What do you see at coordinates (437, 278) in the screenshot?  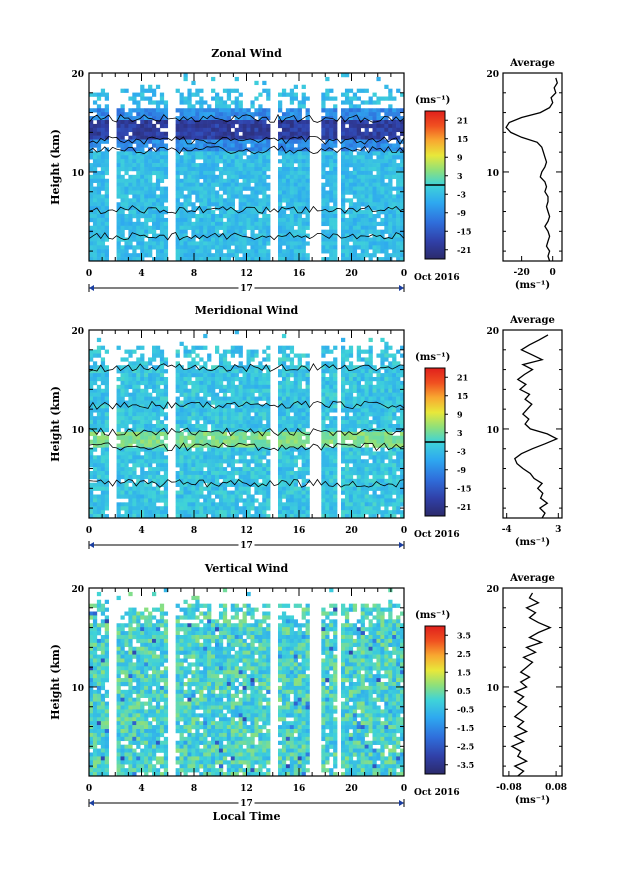 I see `date-label: Oct 2016` at bounding box center [437, 278].